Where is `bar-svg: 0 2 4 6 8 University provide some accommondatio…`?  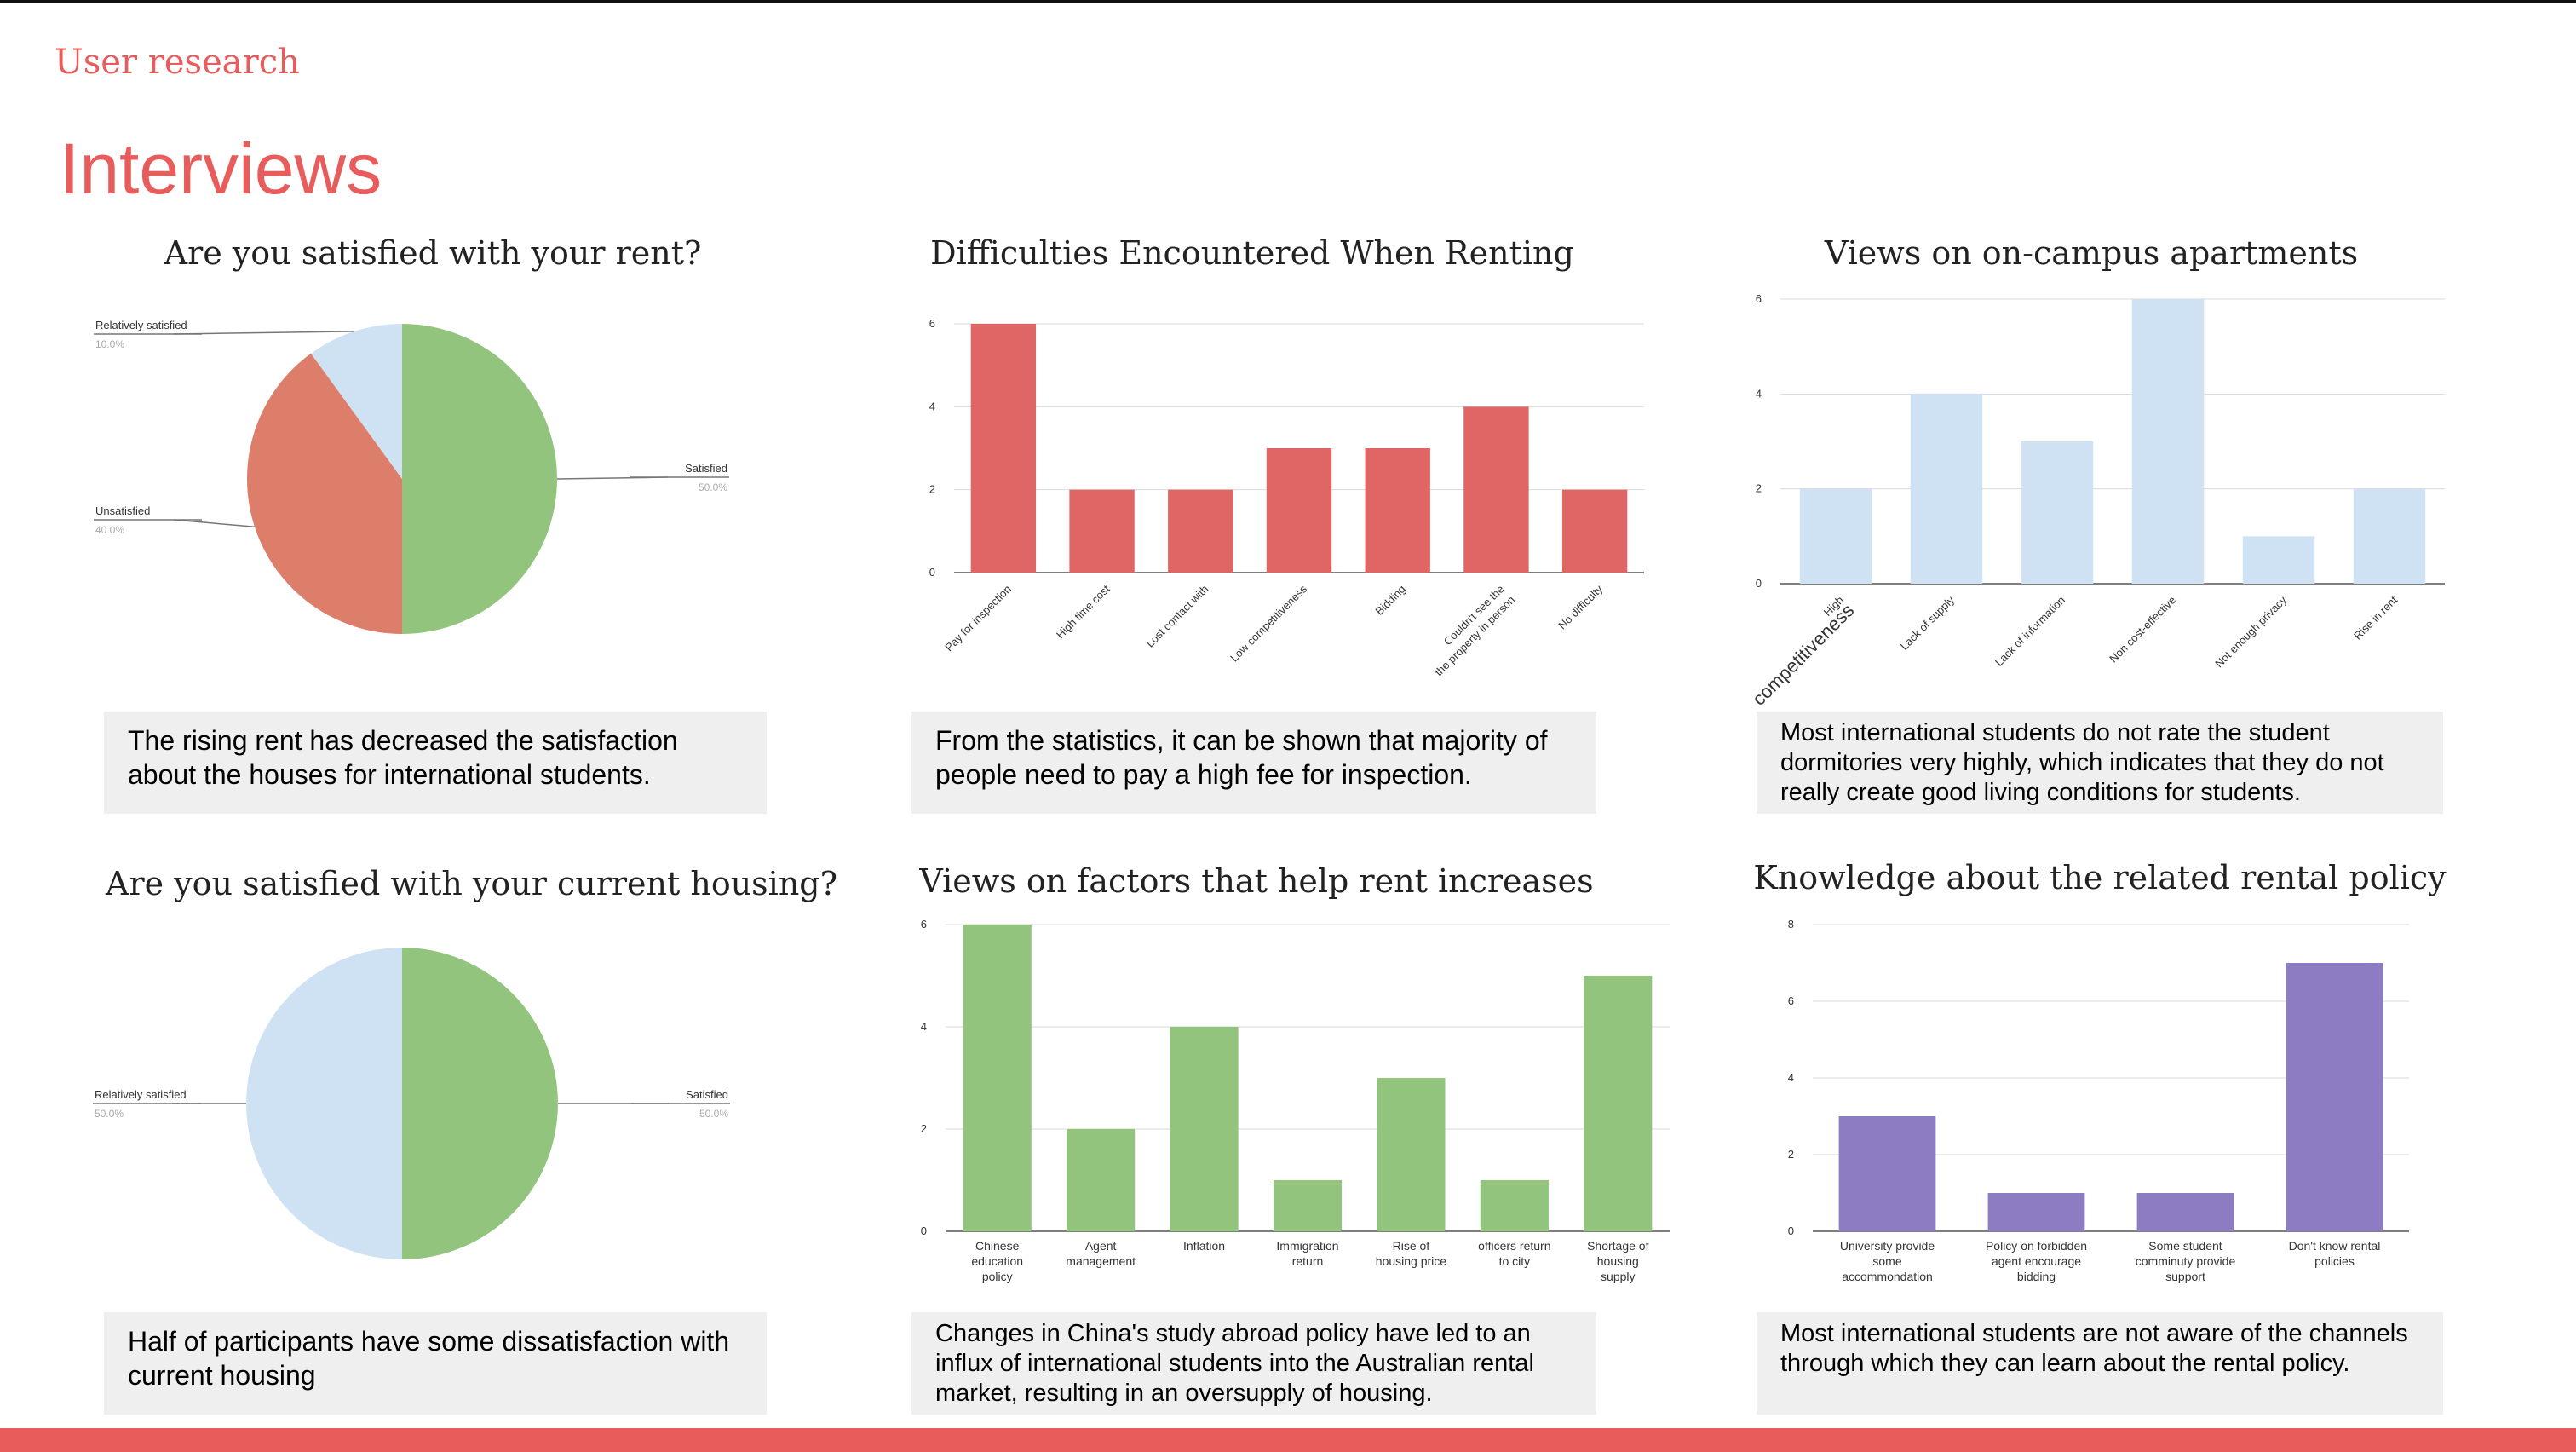 bar-svg: 0 2 4 6 8 University provide some accommondatio… is located at coordinates (2098, 1100).